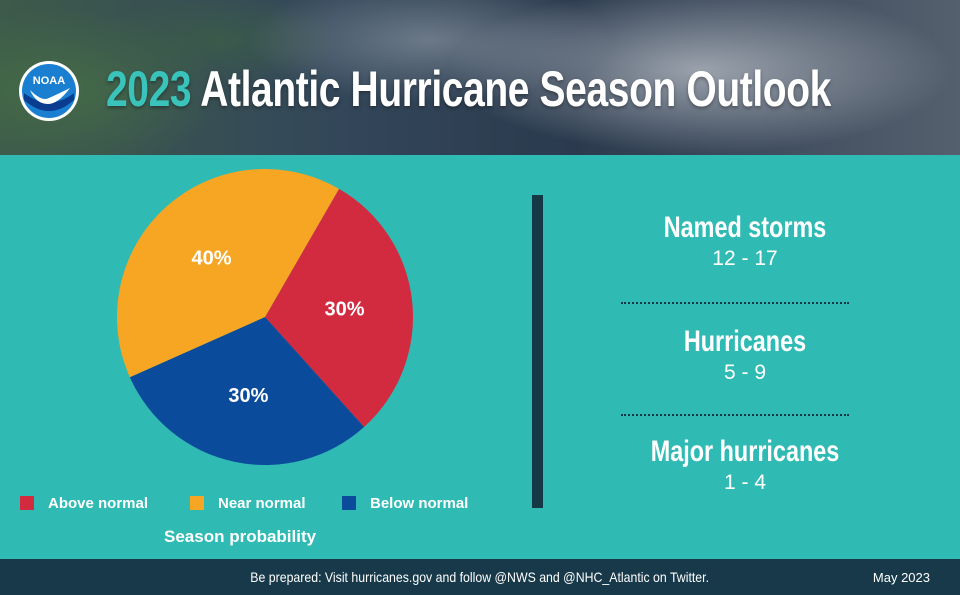  What do you see at coordinates (212, 259) in the screenshot?
I see `pie-label-near-normal: 40%` at bounding box center [212, 259].